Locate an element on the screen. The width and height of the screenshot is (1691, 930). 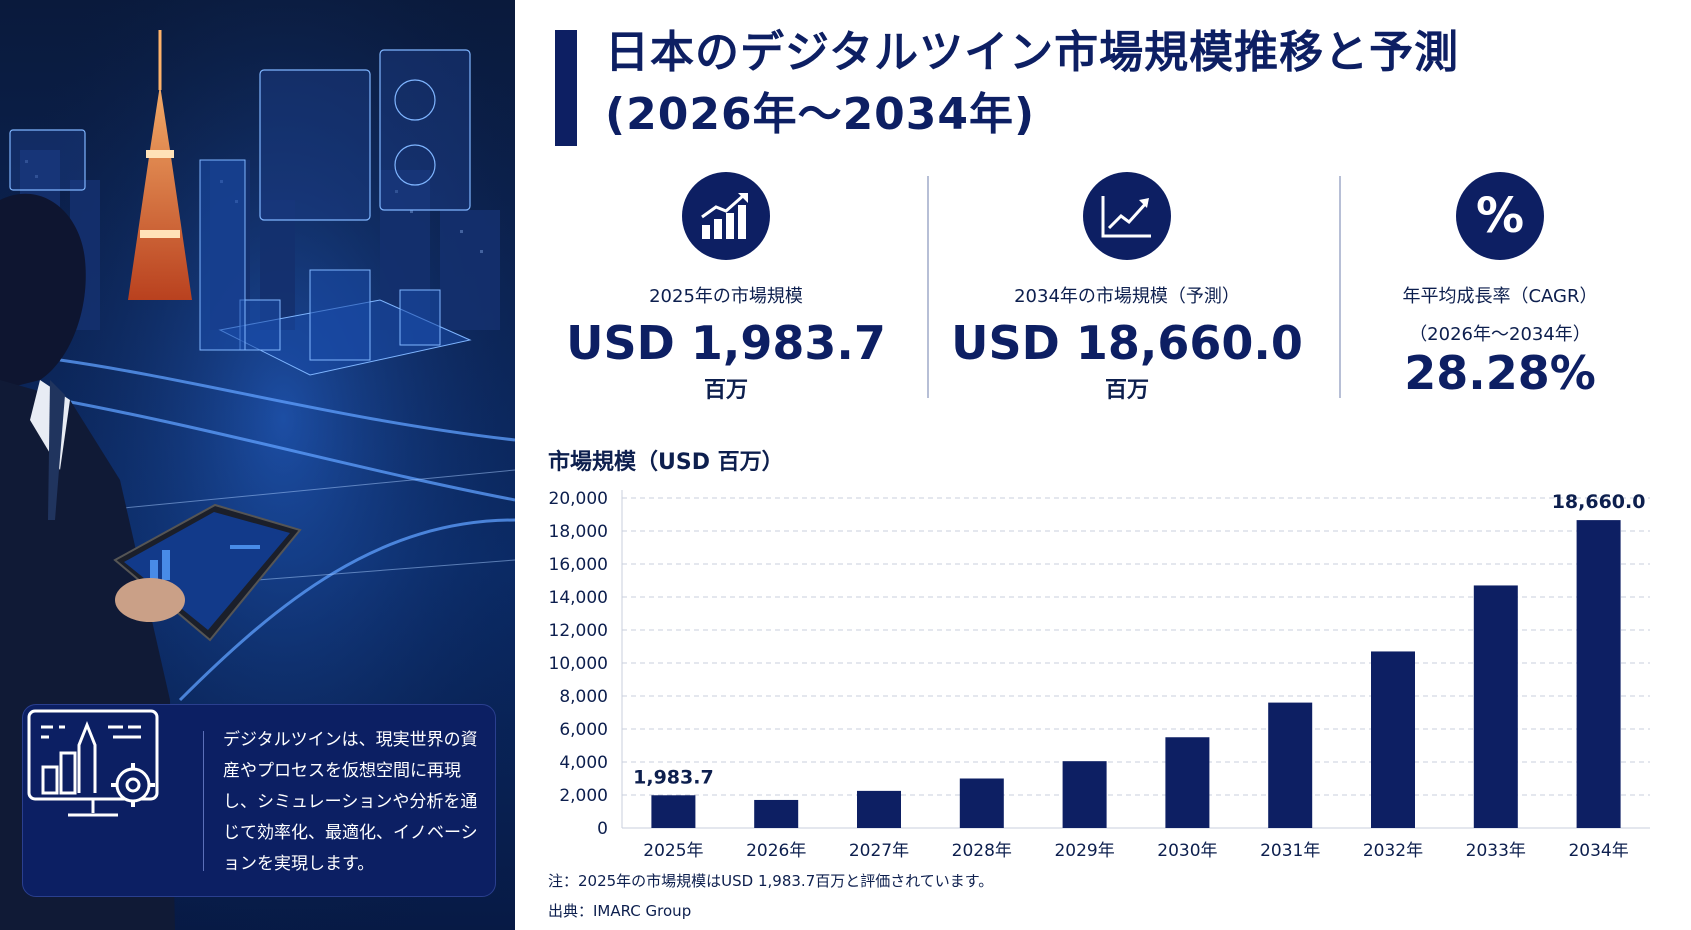
y-tick-label: 2,000 is located at coordinates (583, 796).